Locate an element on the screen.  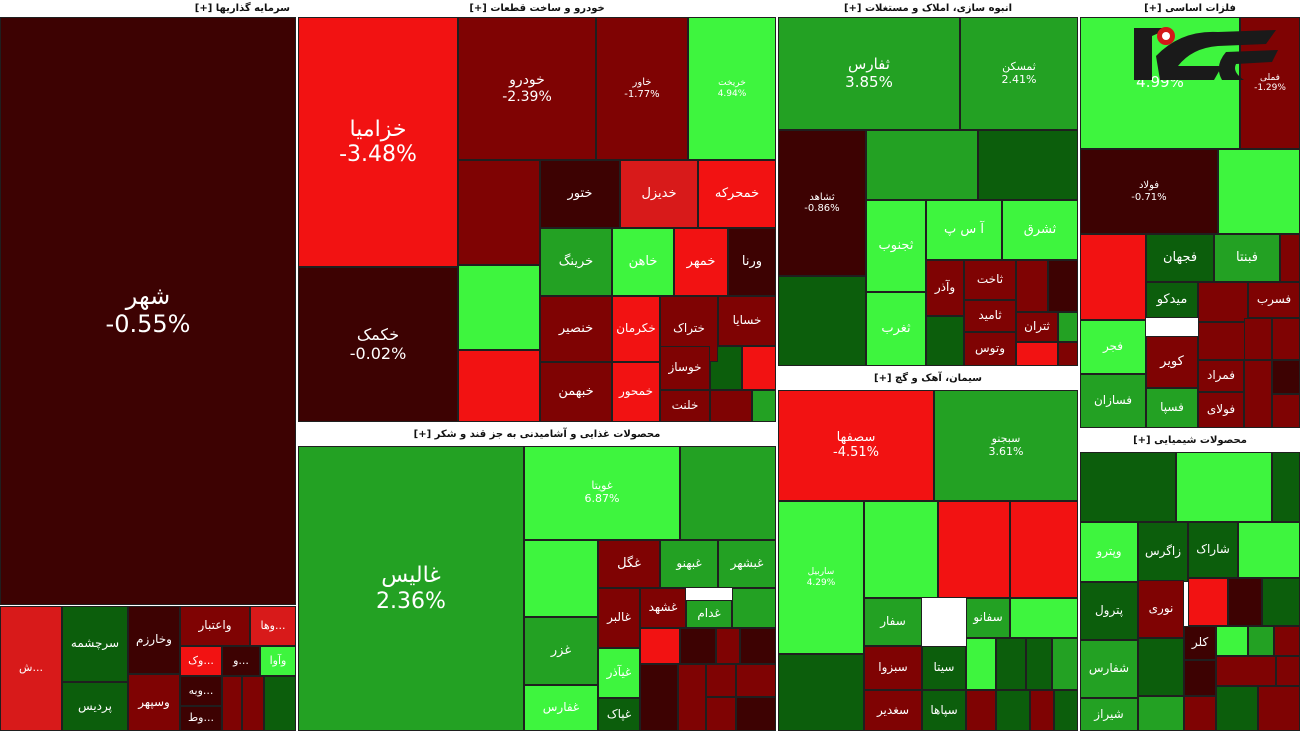
treemap-tile: ثتران is located at coordinates (1037, 327).